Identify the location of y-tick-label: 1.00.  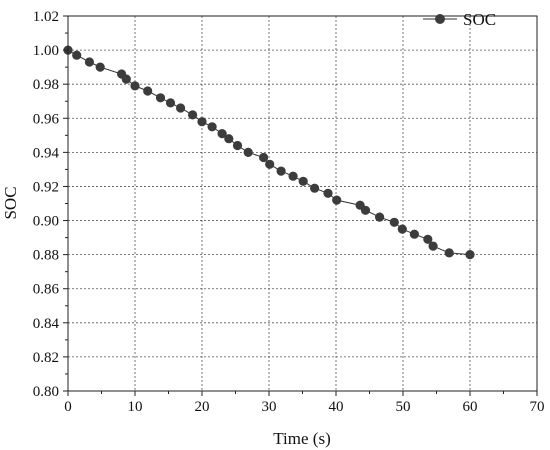
(46, 51).